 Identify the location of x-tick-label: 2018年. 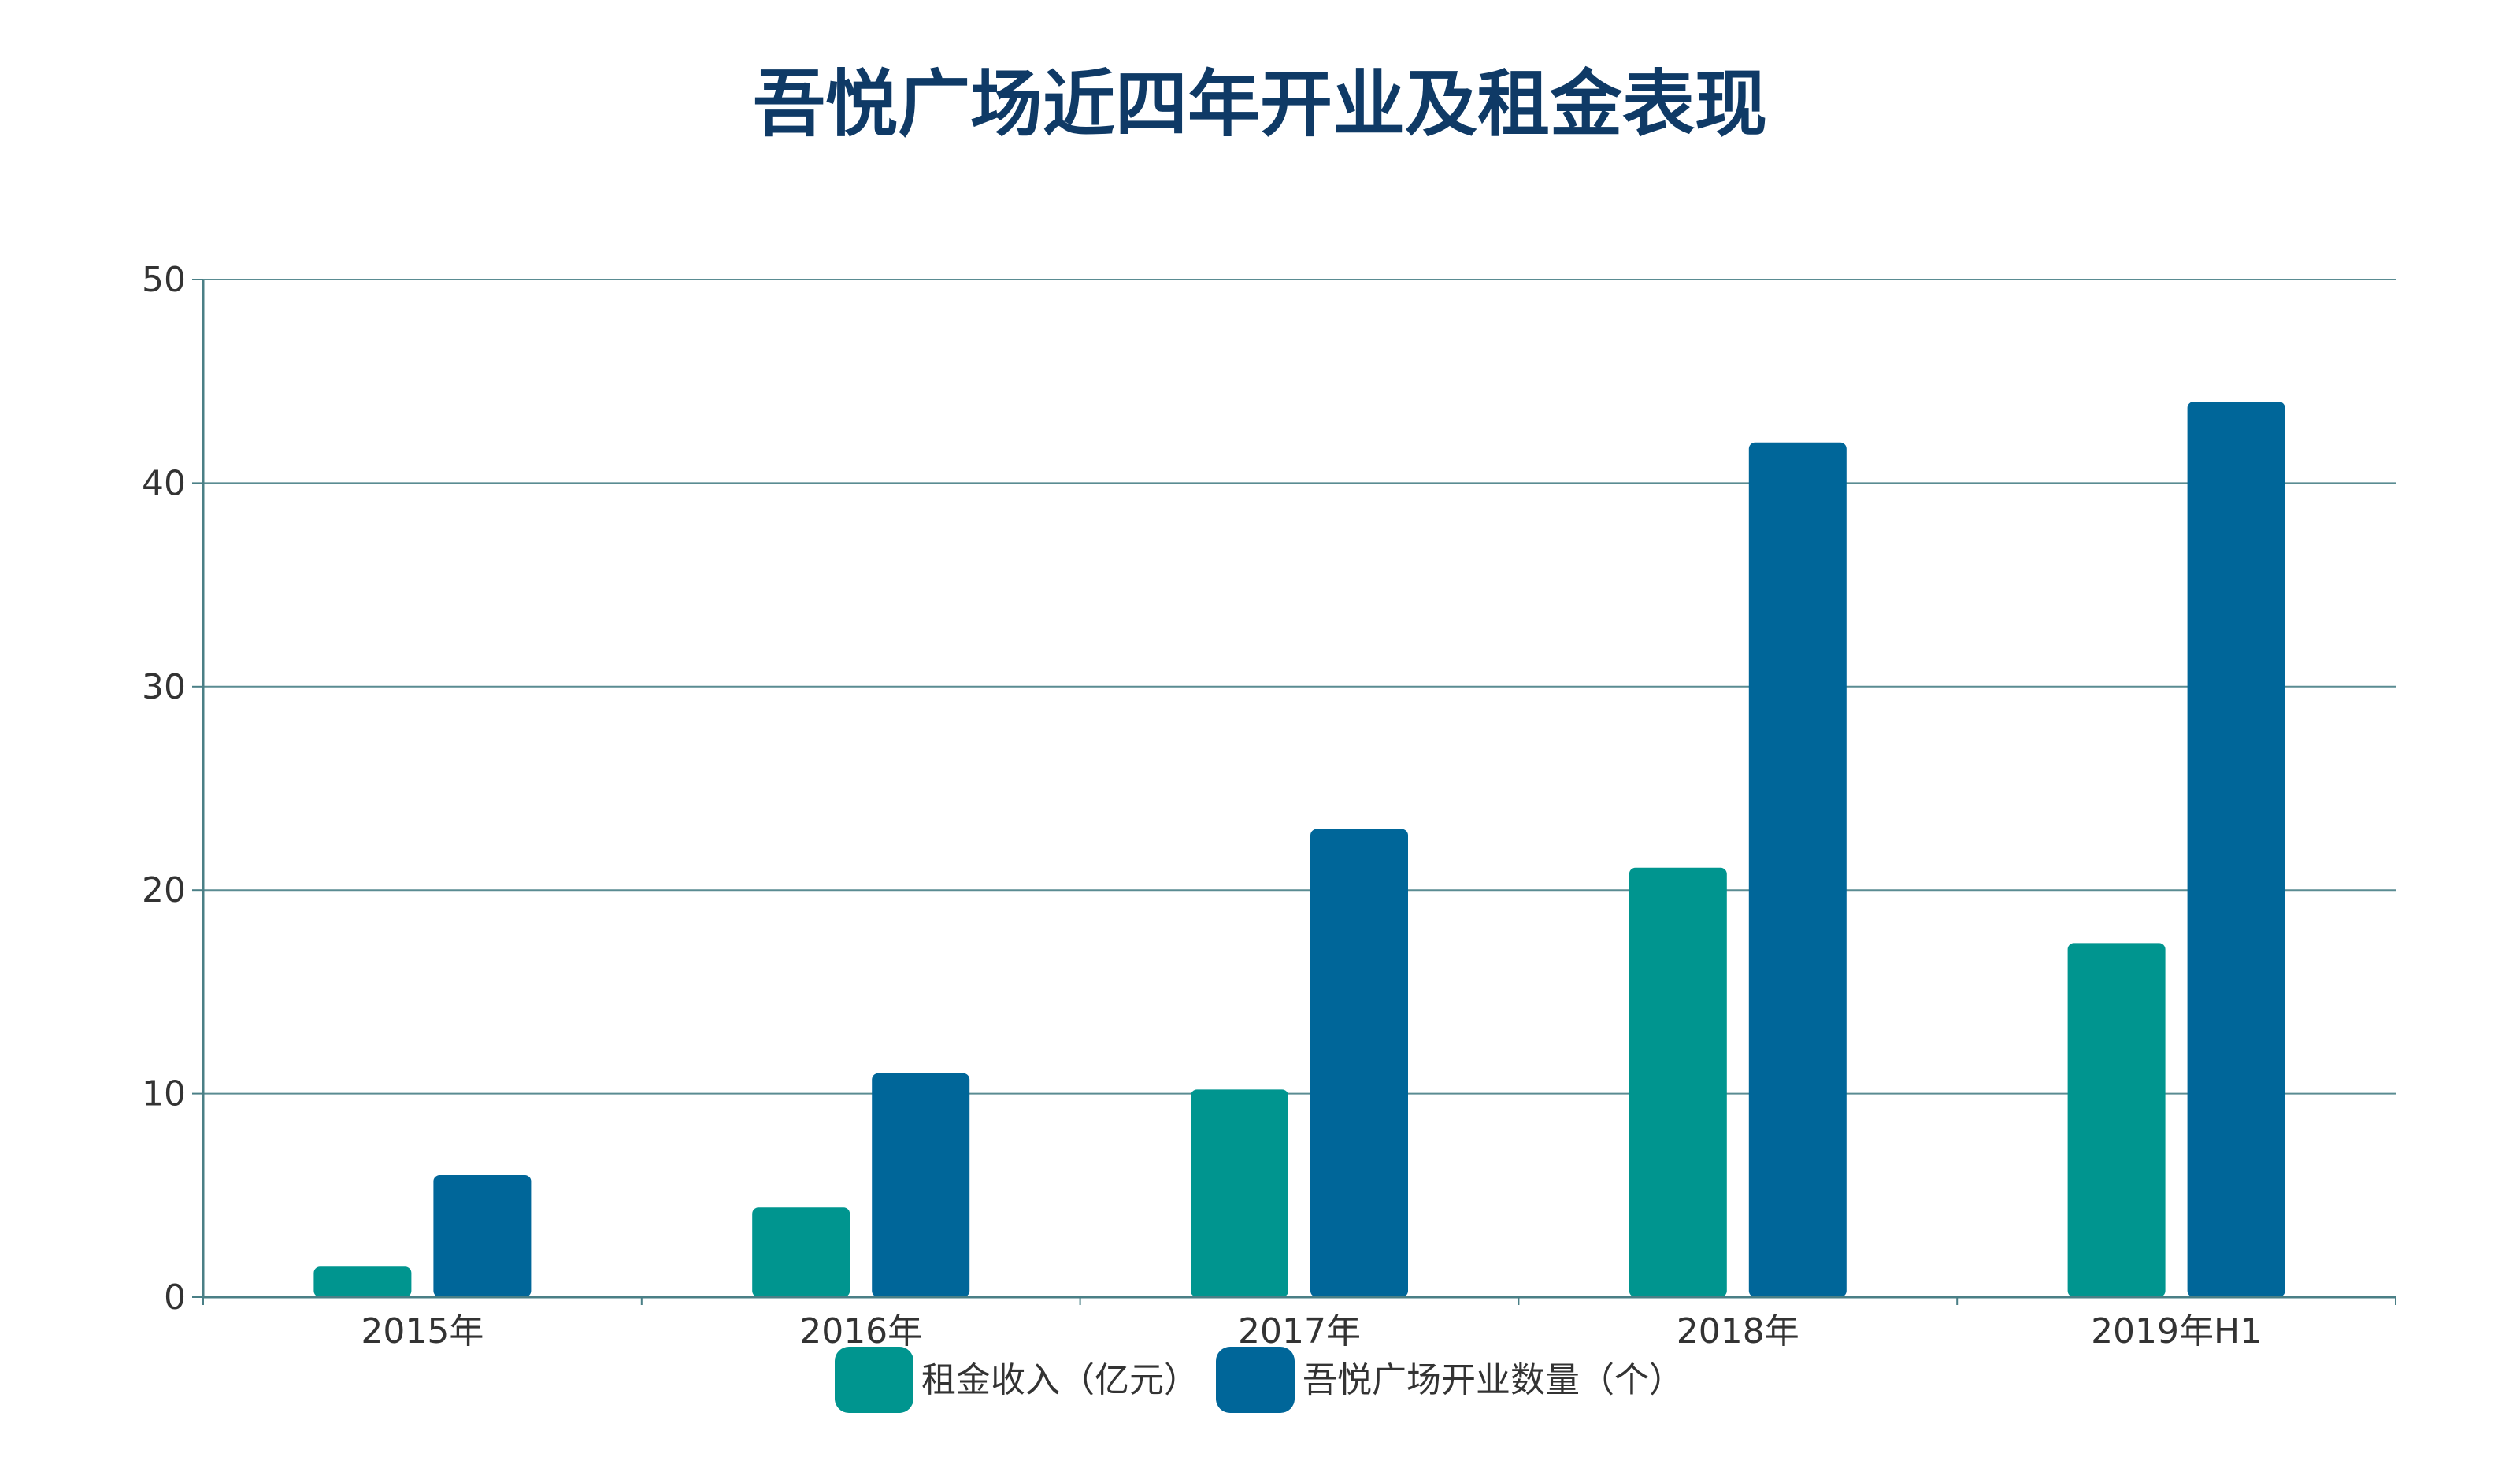
(1738, 1331).